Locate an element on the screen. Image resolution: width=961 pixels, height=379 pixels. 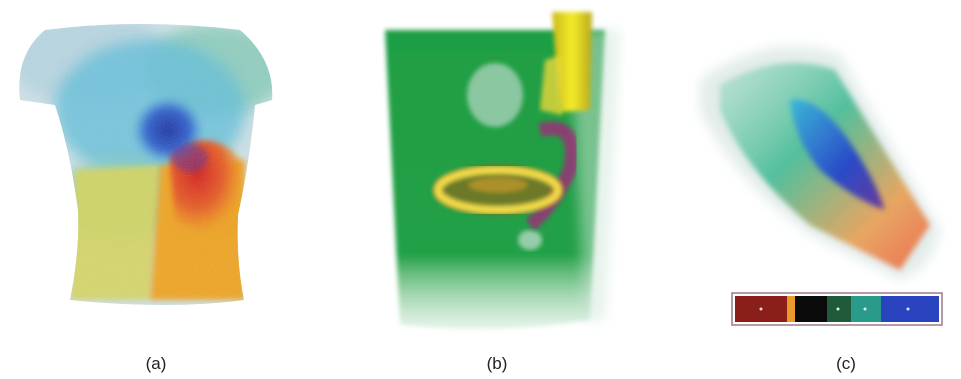
caption-a: (a) is located at coordinates (156, 363).